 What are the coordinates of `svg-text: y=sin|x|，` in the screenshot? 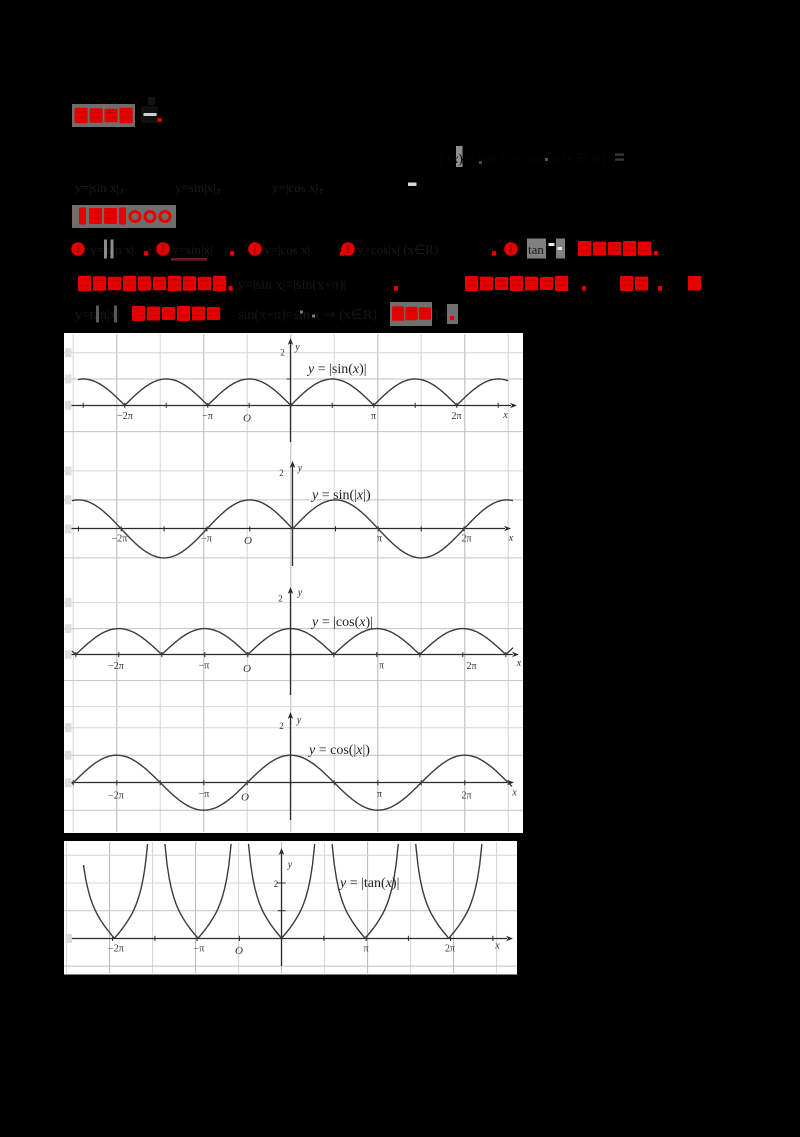 It's located at (202, 187).